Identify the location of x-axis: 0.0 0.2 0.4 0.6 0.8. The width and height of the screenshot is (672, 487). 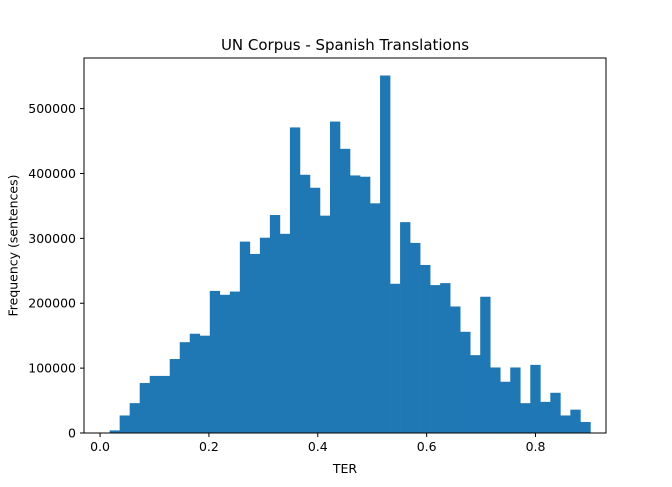
(317, 443).